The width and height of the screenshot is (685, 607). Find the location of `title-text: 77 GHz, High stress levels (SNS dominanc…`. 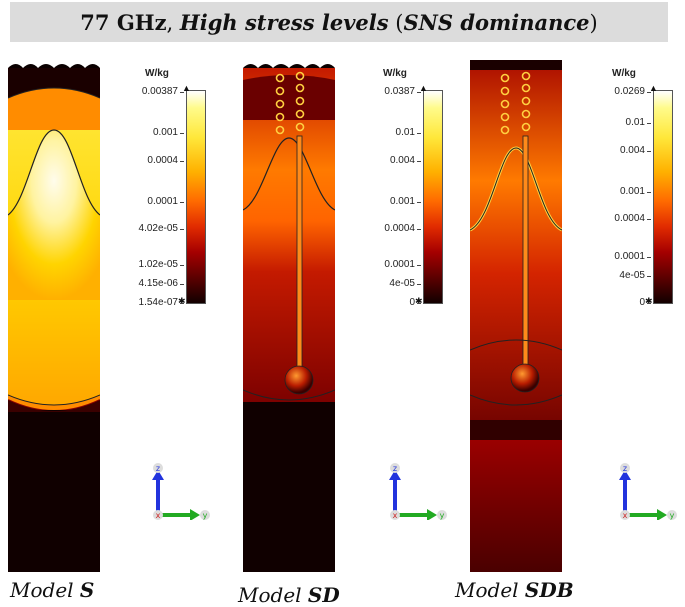

title-text: 77 GHz, High stress levels (SNS dominanc… is located at coordinates (339, 22).